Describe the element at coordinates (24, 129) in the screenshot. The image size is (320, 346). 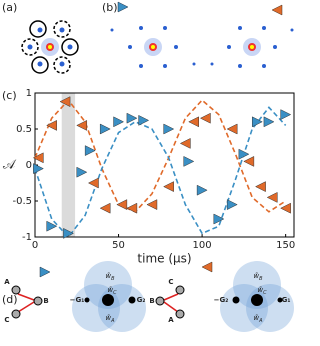
I see `y-tick-label: 0.5` at that location.